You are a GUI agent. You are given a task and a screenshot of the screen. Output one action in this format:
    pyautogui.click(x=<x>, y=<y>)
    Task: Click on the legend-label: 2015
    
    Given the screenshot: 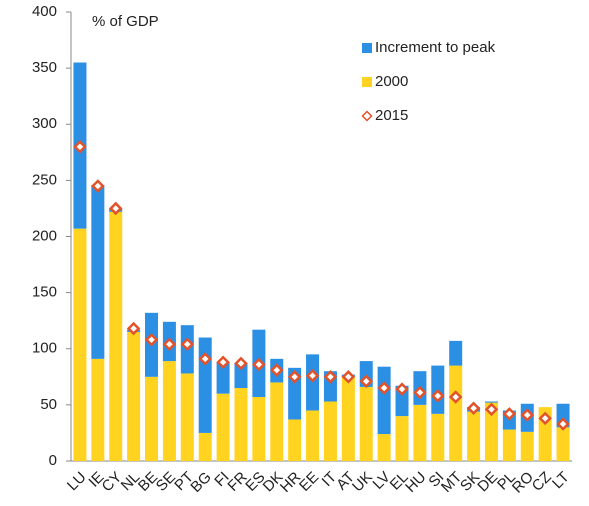 What is the action you would take?
    pyautogui.click(x=391, y=115)
    